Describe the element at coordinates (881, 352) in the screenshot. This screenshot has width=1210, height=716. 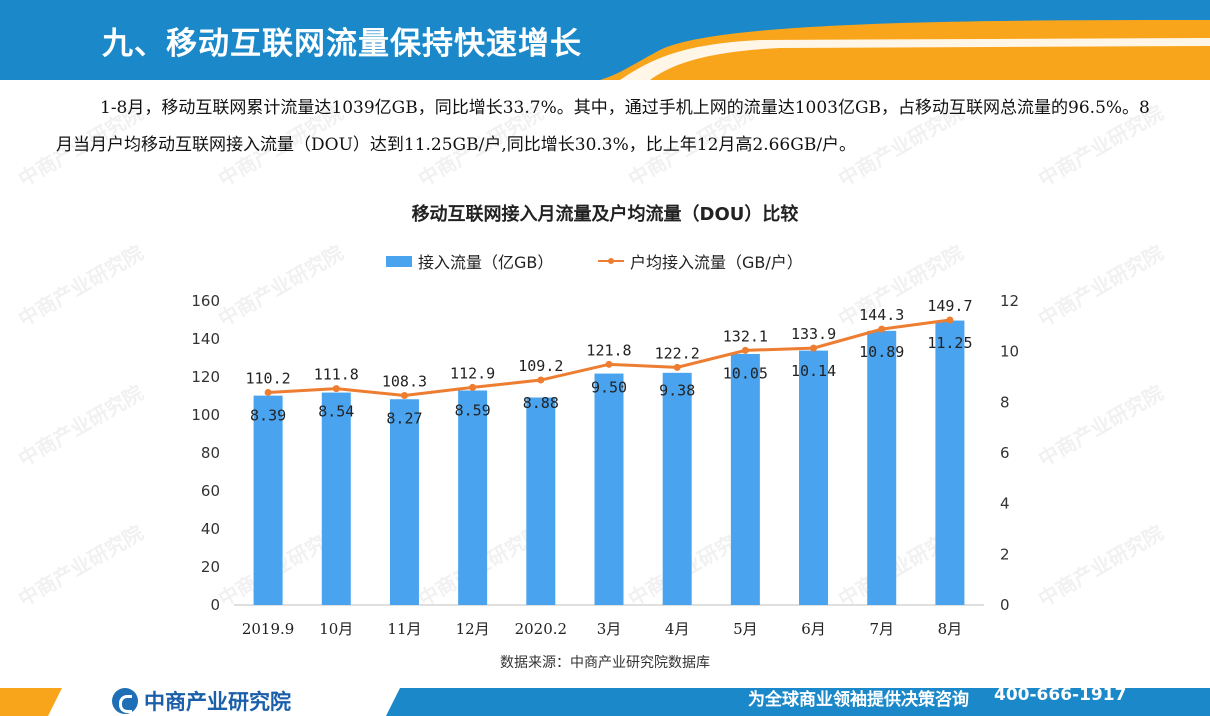
I see `line-value-label: 10.89` at that location.